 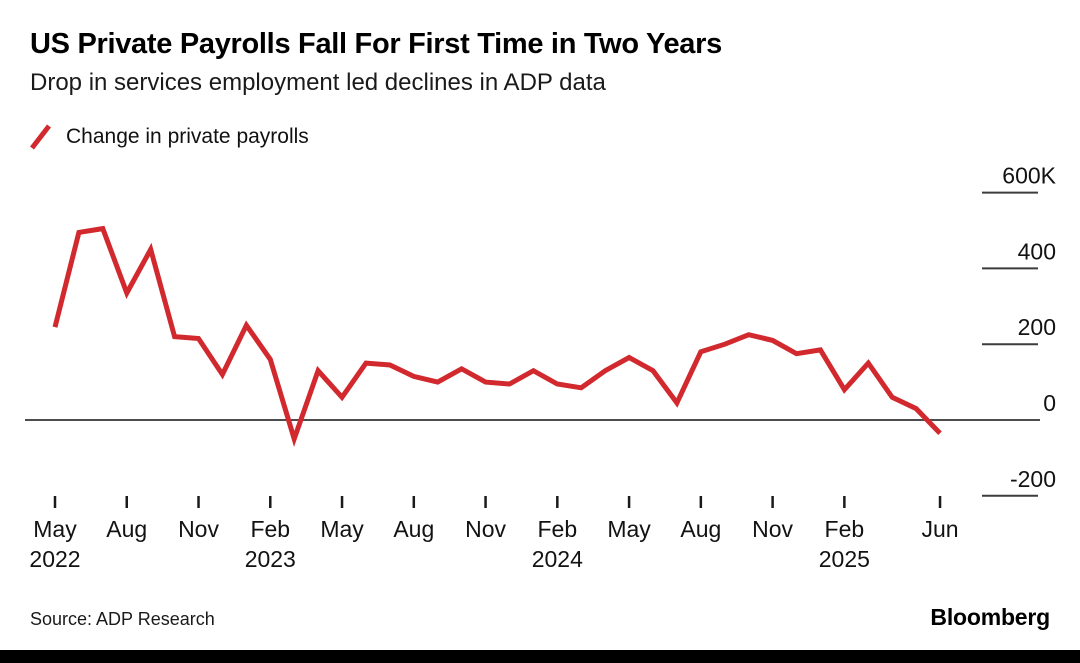 I want to click on red-slash-icon, so click(x=40, y=137).